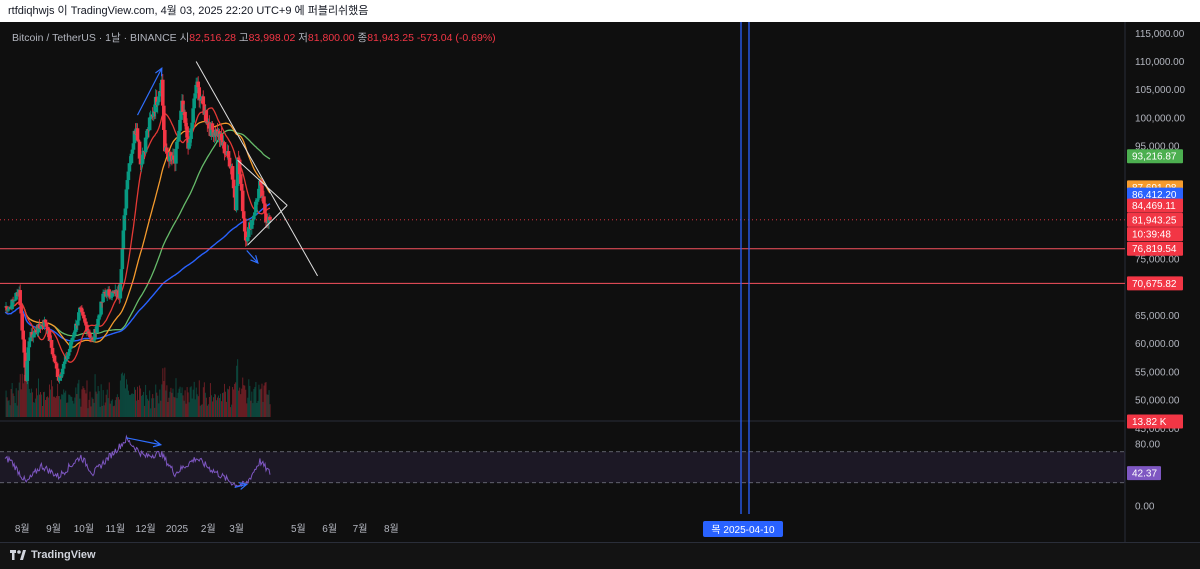  What do you see at coordinates (243, 486) in the screenshot?
I see `rsi-low-arrow-head` at bounding box center [243, 486].